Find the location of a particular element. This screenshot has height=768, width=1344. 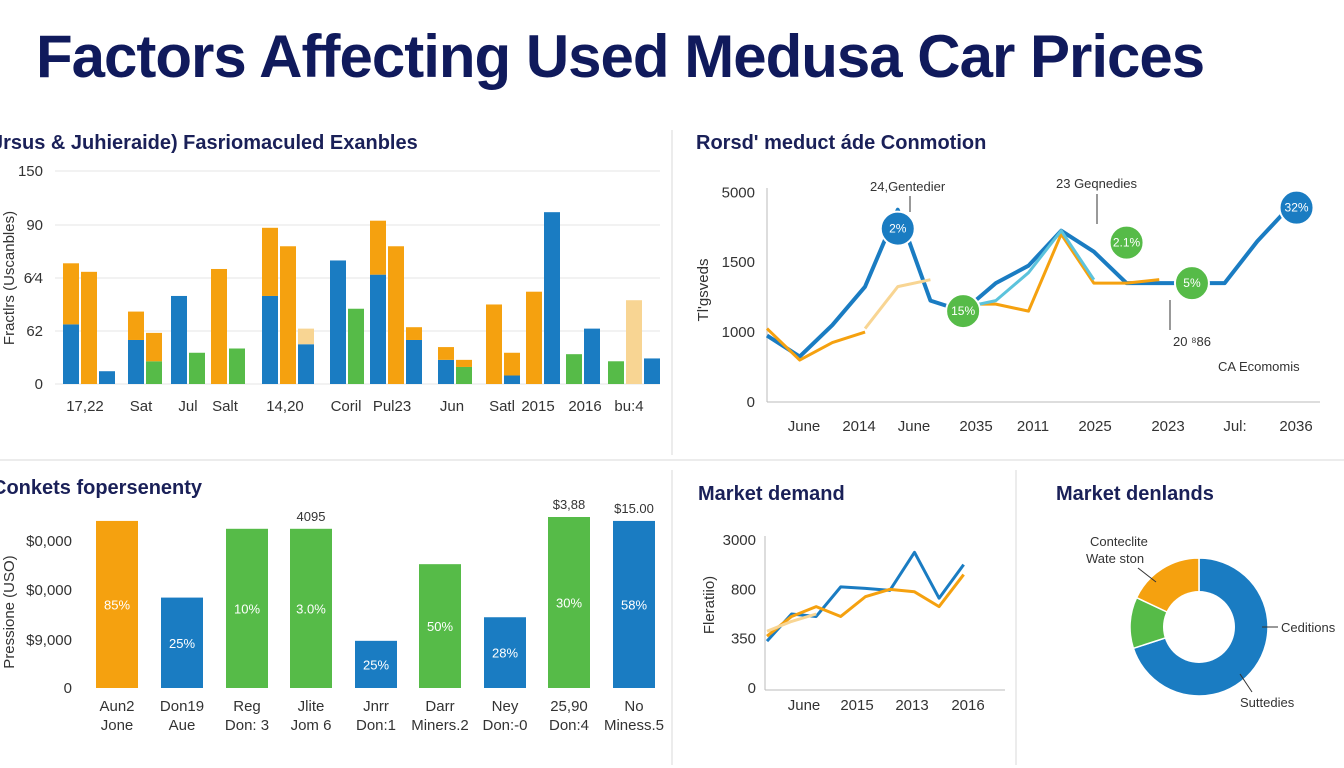

x-tick-label: Jul: is located at coordinates (1234, 426).